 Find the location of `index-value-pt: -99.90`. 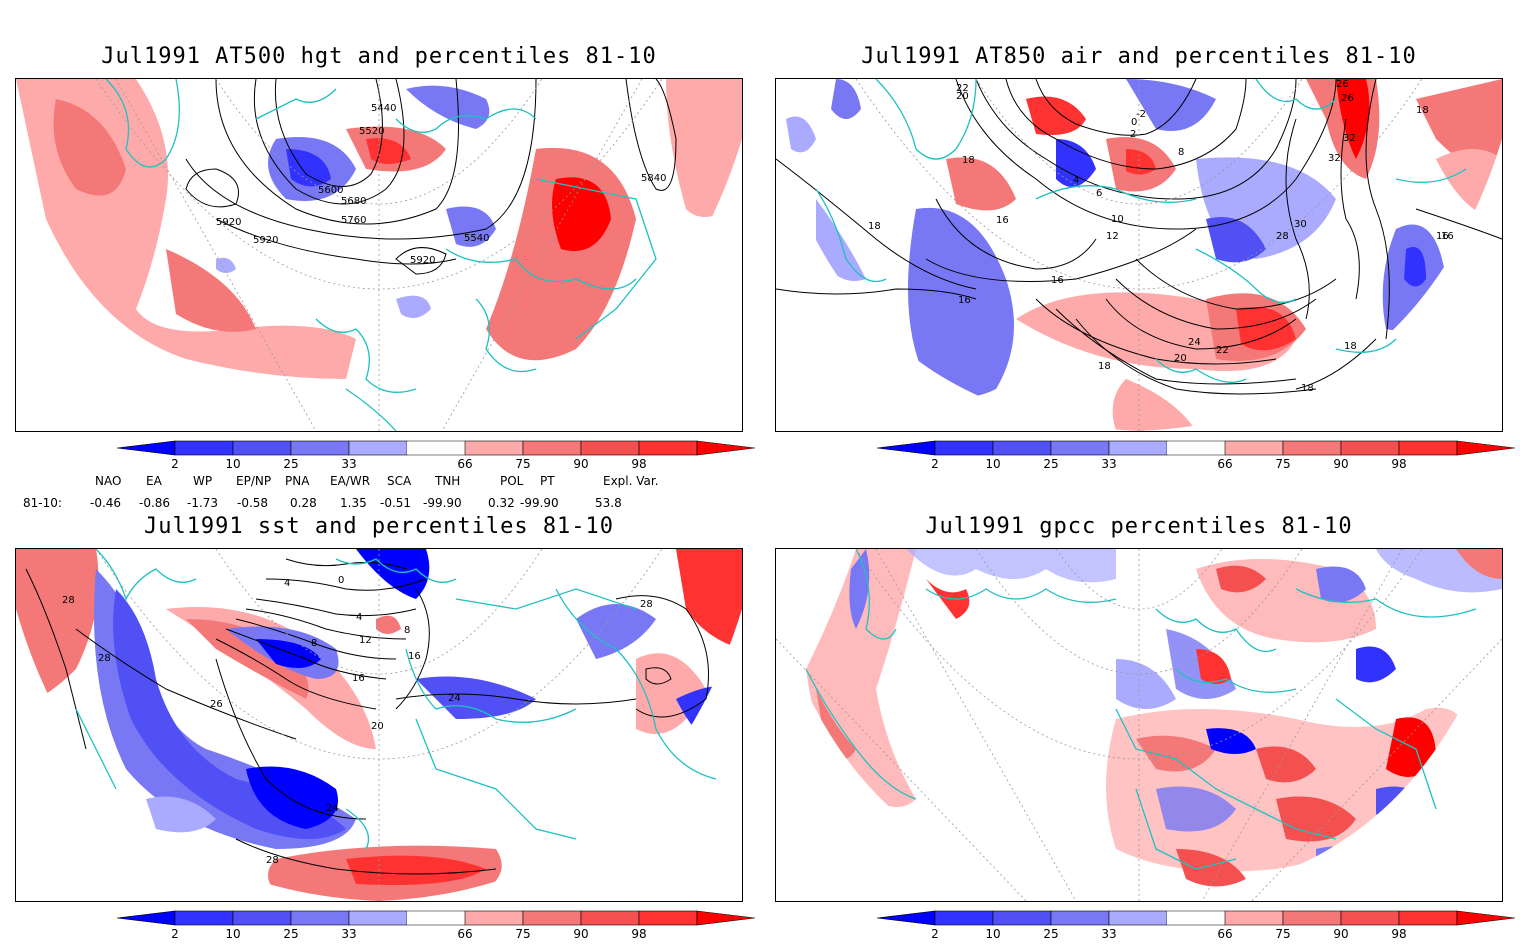

index-value-pt: -99.90 is located at coordinates (539, 503).